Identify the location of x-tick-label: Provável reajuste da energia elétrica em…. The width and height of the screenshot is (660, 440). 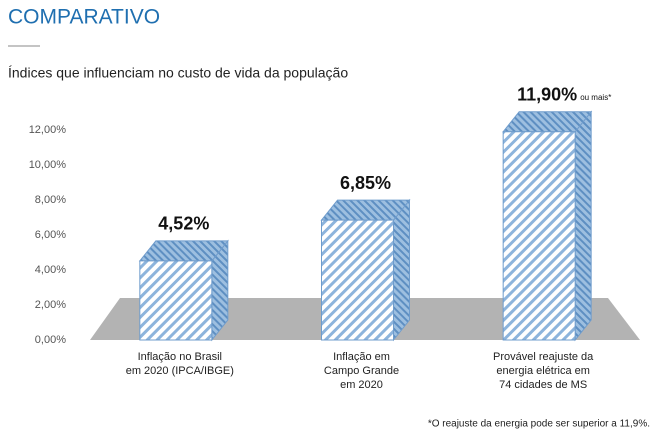
(543, 371).